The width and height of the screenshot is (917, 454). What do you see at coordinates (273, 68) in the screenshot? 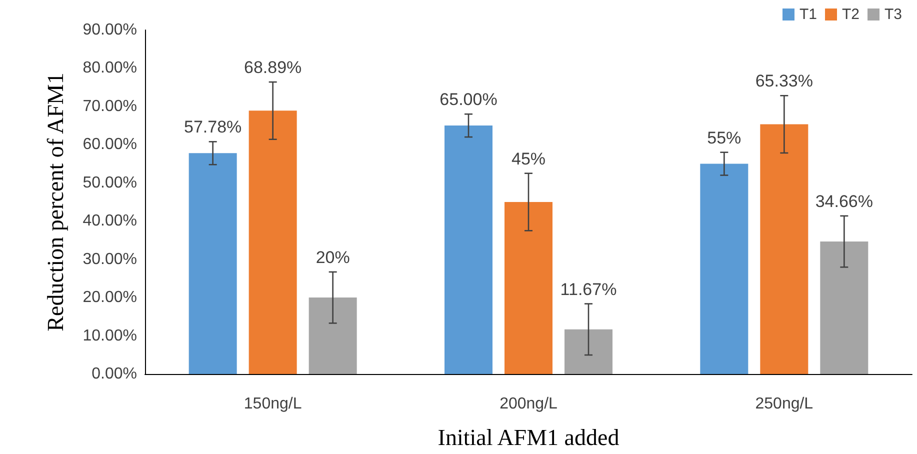
I see `data-label: 68.89%` at bounding box center [273, 68].